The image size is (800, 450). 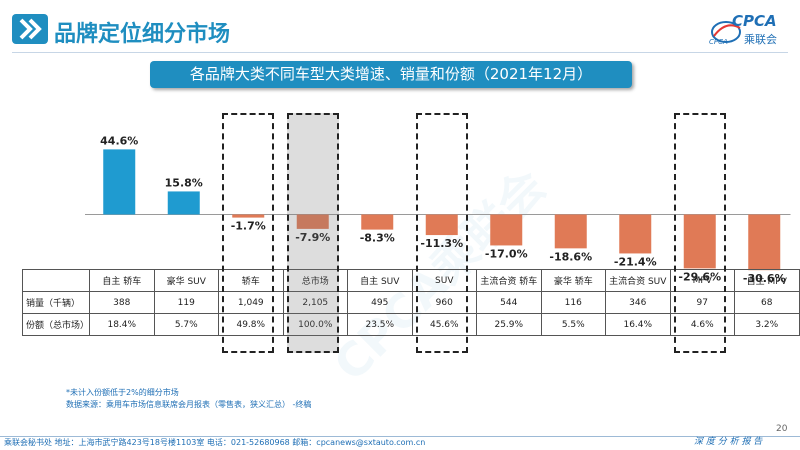 I want to click on category-label: 主流合资 SUV, so click(x=638, y=280).